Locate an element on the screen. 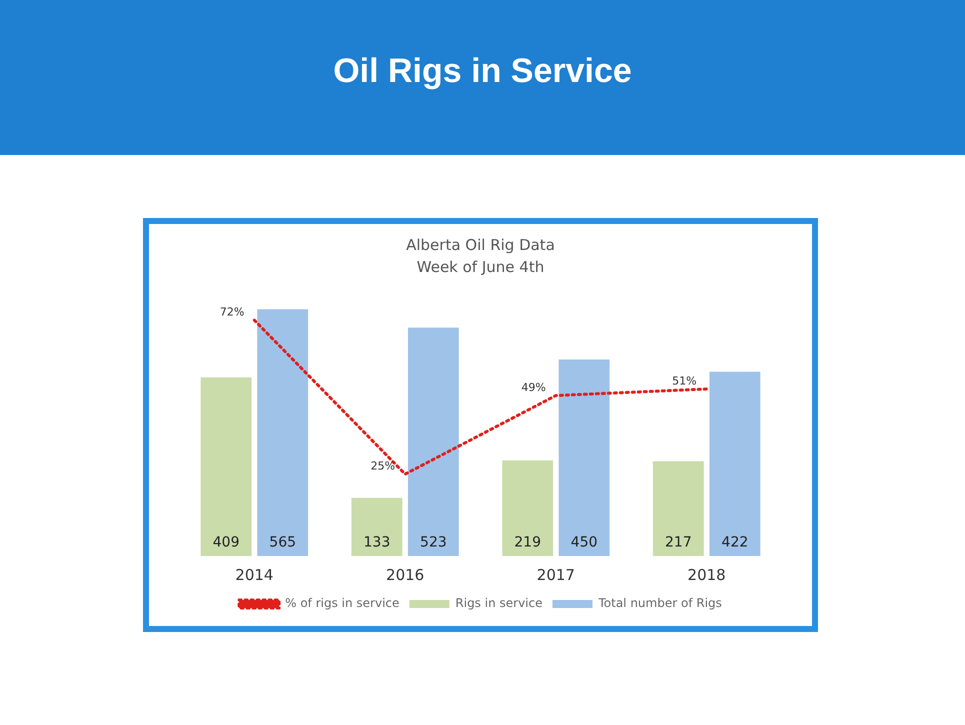 This screenshot has width=965, height=725. data-label: 217 is located at coordinates (678, 542).